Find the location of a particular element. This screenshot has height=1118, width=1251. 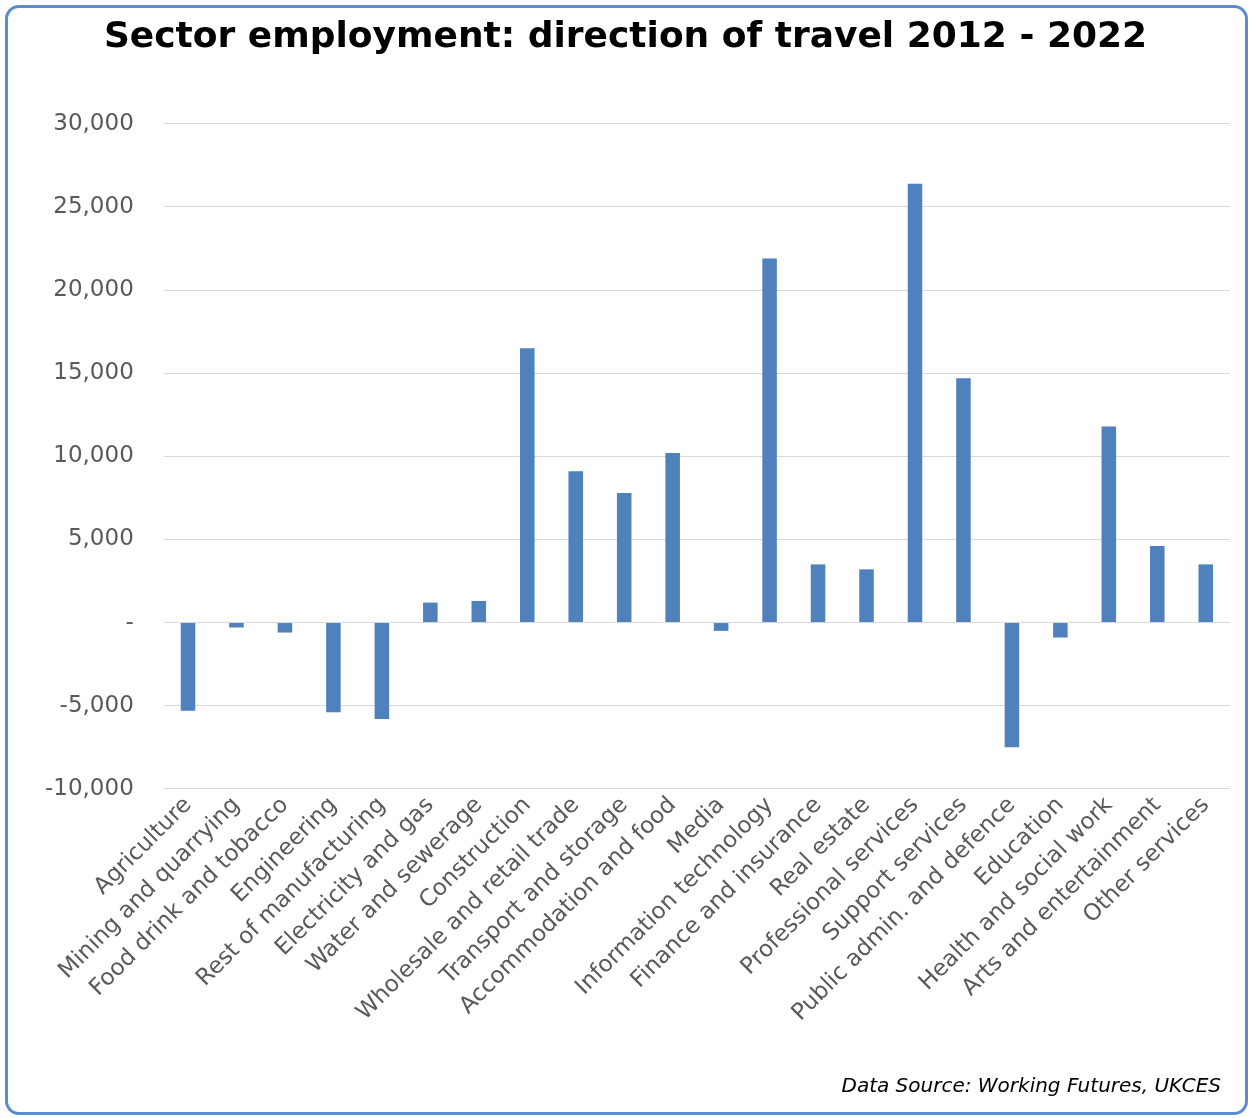

y-tick-label: 25,000 is located at coordinates (93, 204).